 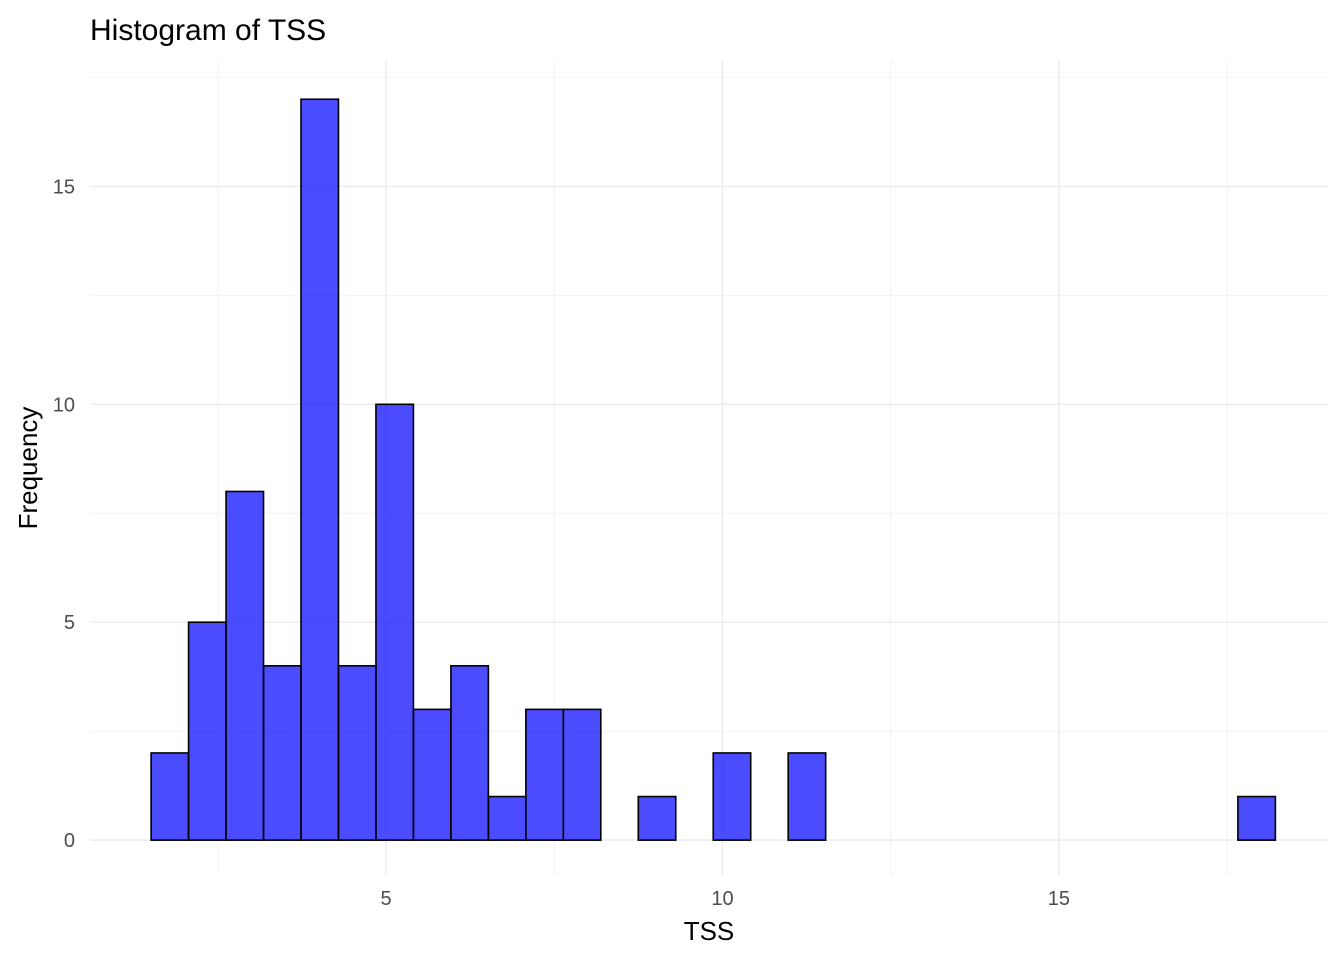 What do you see at coordinates (208, 30) in the screenshot?
I see `chart-title: Histogram of TSS` at bounding box center [208, 30].